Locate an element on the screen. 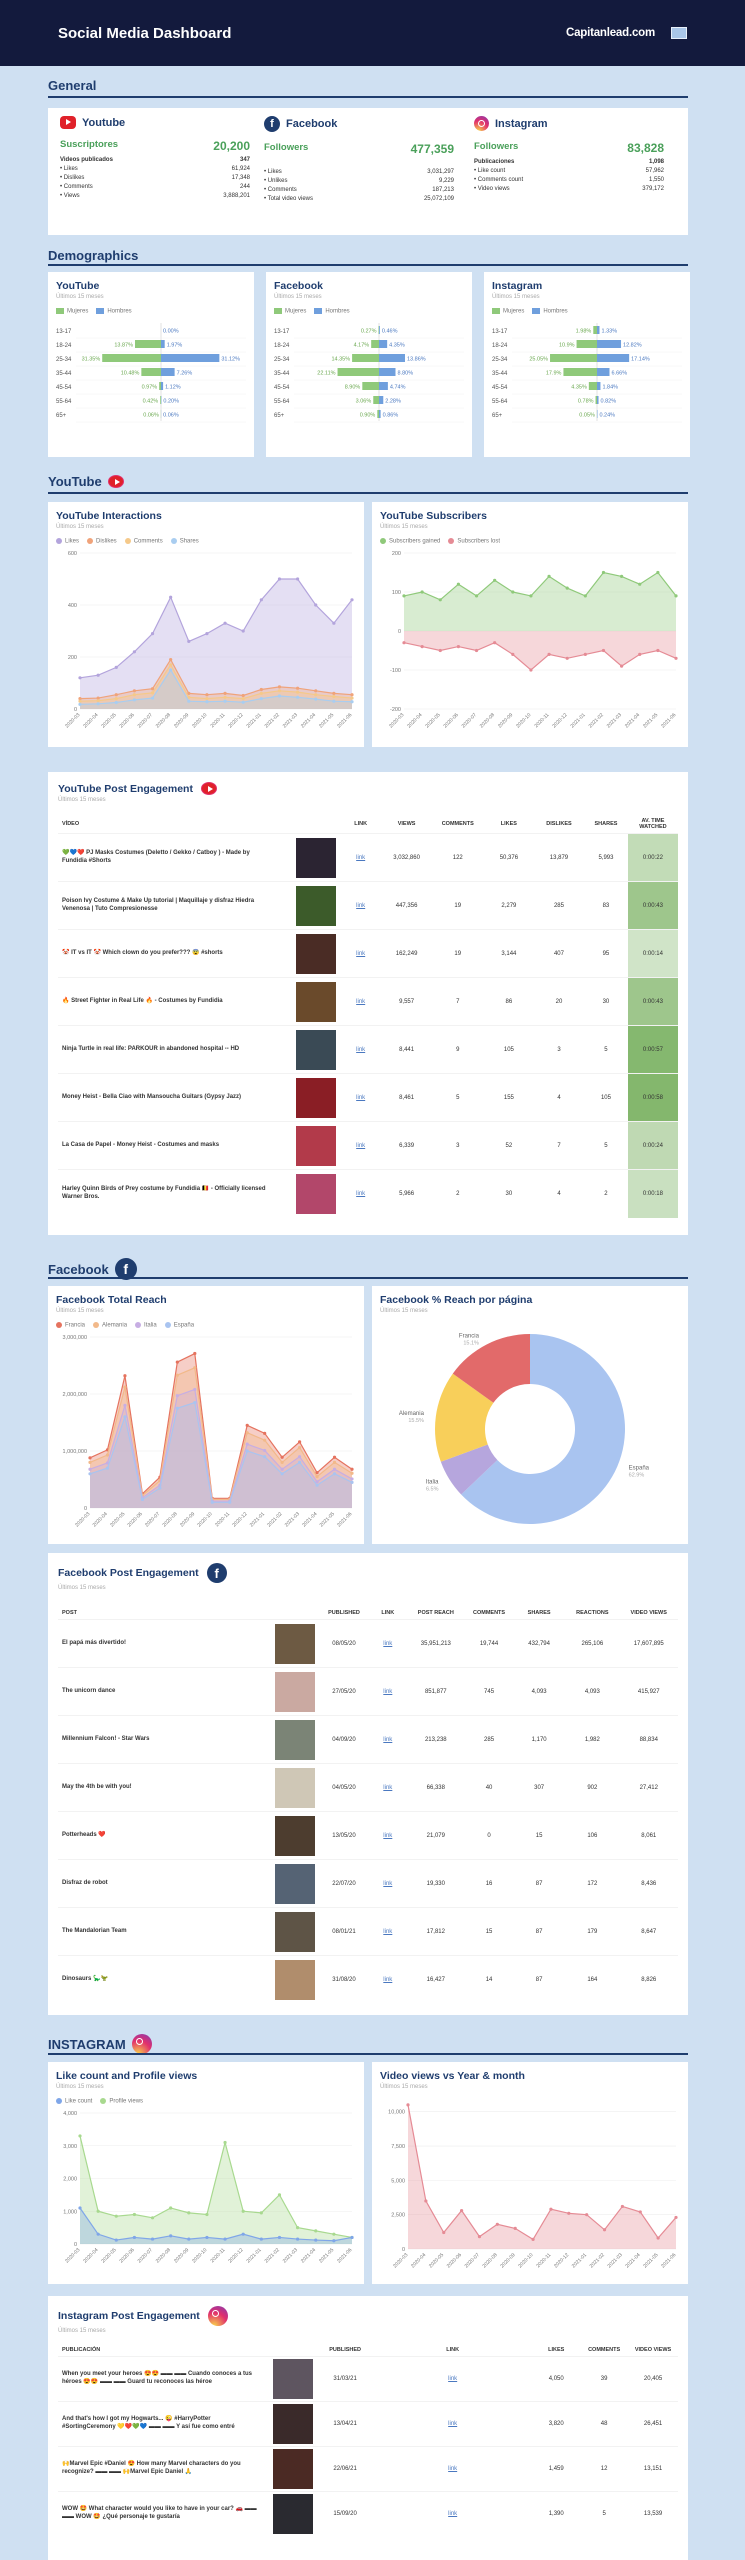 This screenshot has width=745, height=2560. legend-item: Subscribers gained is located at coordinates (410, 541).